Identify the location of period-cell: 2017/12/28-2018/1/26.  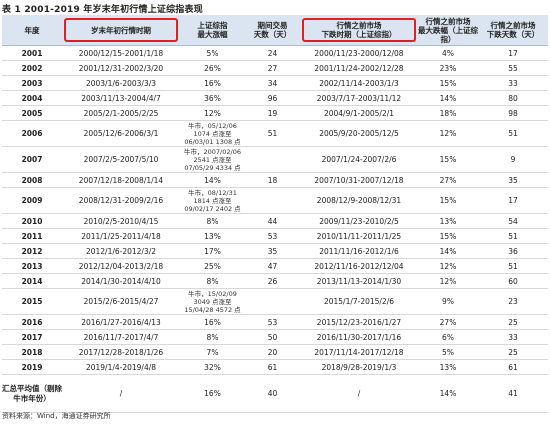
(121, 352).